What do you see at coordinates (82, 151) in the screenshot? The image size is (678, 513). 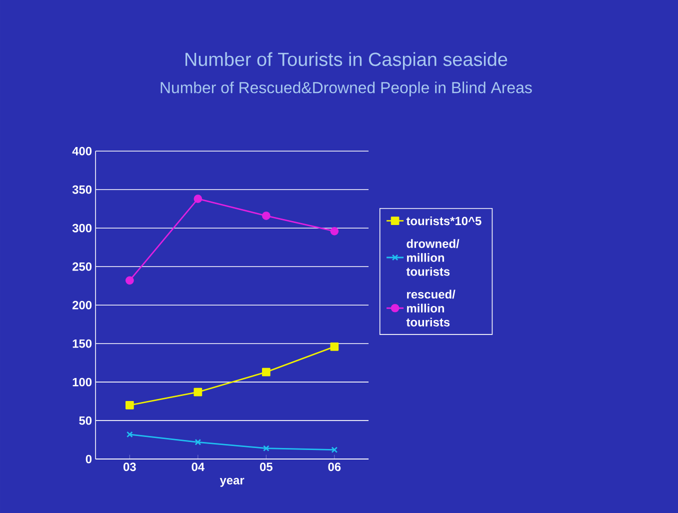 I see `y-tick-label: 400` at bounding box center [82, 151].